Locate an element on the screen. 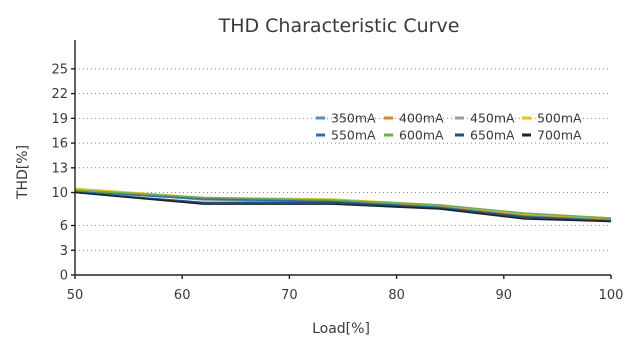 The width and height of the screenshot is (629, 343). legend-label-400mA: 400mA is located at coordinates (421, 118).